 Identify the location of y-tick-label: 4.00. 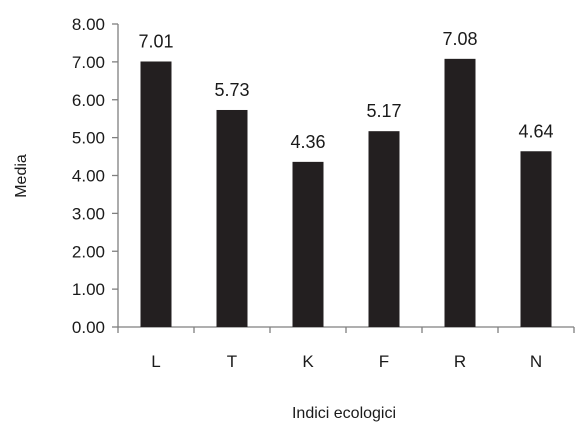
(88, 176).